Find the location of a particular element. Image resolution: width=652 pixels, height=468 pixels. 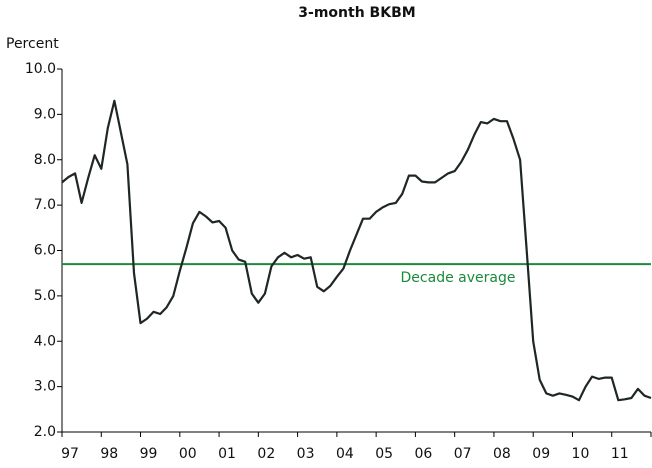

x-tick-label: 04 is located at coordinates (345, 454).